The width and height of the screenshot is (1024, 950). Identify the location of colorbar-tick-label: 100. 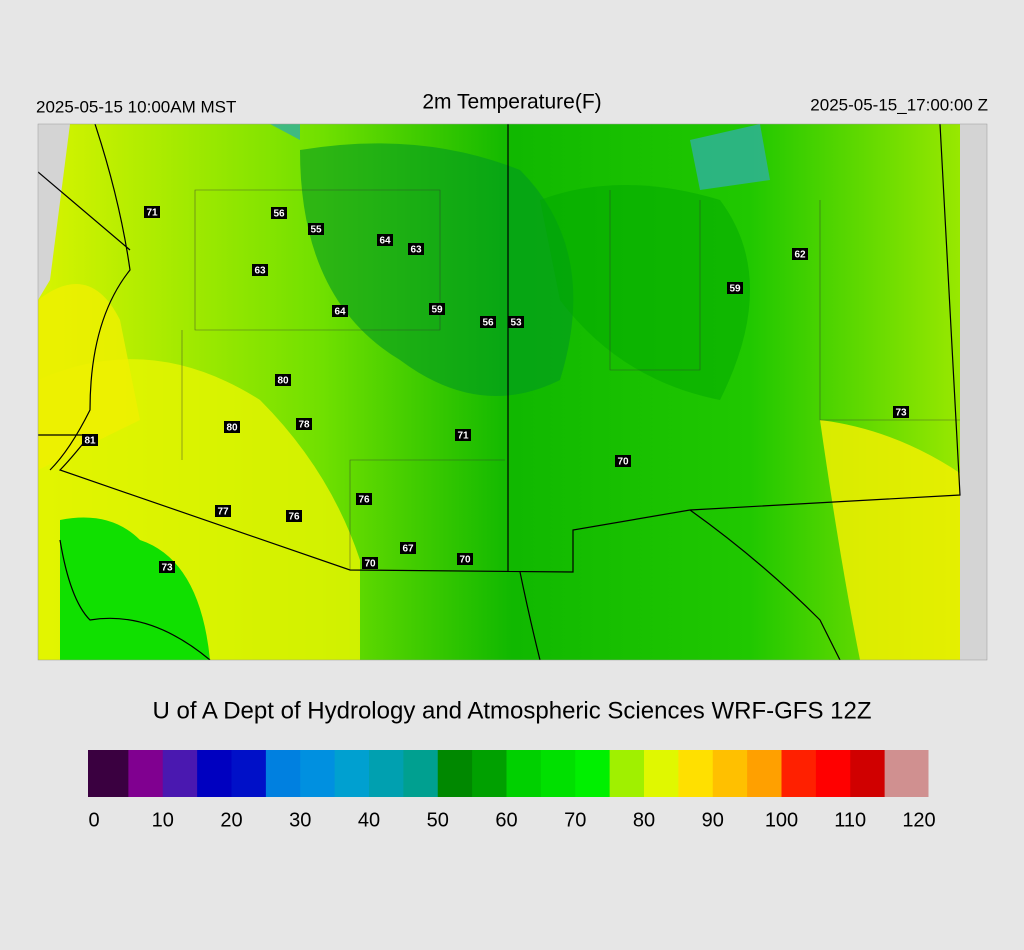
(781, 820).